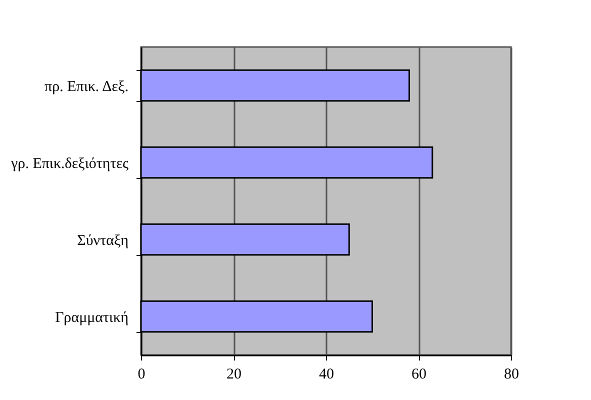  What do you see at coordinates (142, 374) in the screenshot?
I see `x-tick-label: 0` at bounding box center [142, 374].